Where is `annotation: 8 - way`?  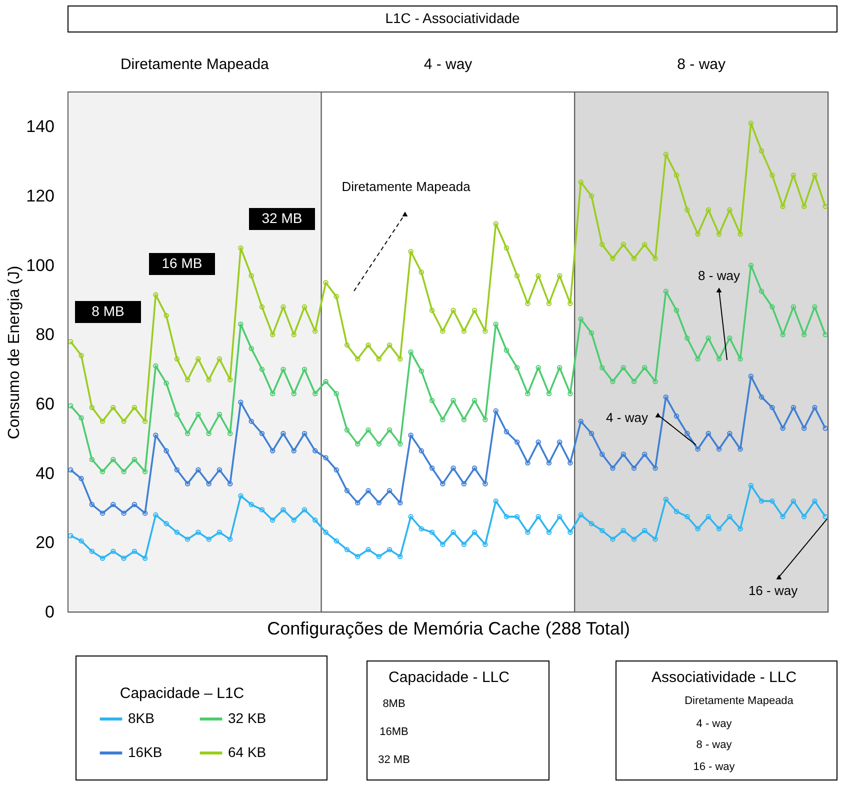
annotation: 8 - way is located at coordinates (719, 275).